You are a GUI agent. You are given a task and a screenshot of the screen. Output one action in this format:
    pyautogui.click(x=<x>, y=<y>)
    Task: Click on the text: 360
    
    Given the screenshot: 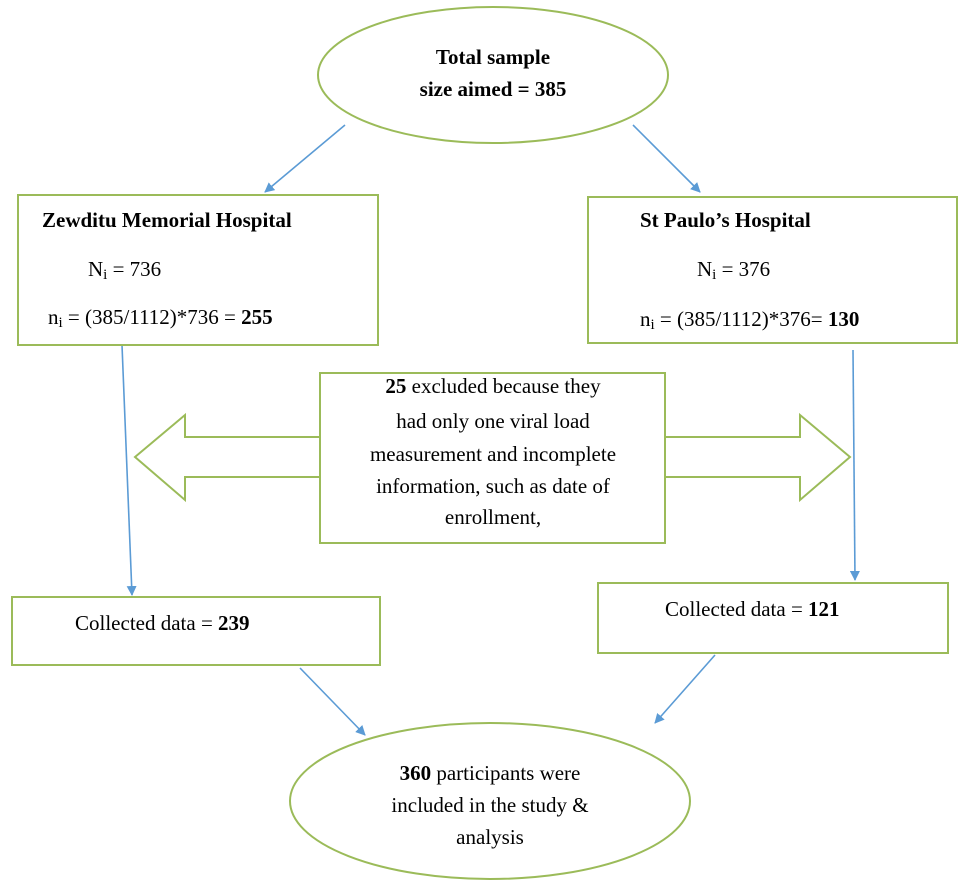 What is the action you would take?
    pyautogui.click(x=416, y=773)
    